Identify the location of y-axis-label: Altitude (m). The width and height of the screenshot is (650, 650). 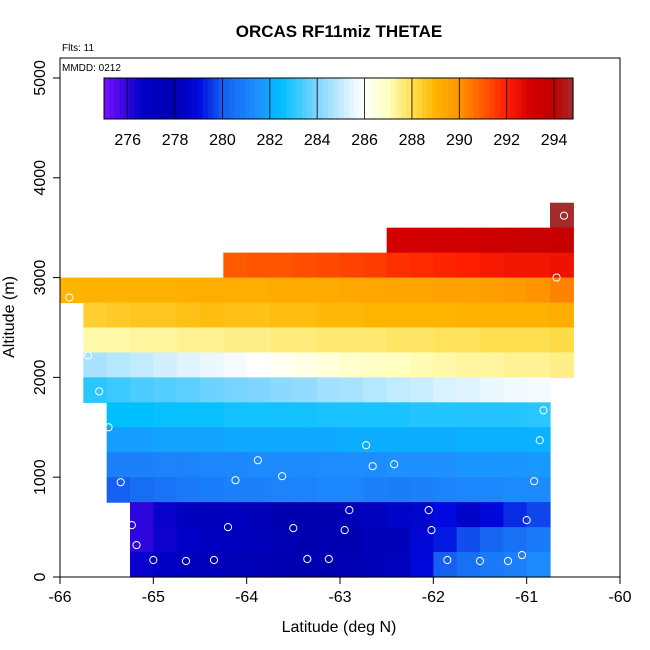
(9, 317).